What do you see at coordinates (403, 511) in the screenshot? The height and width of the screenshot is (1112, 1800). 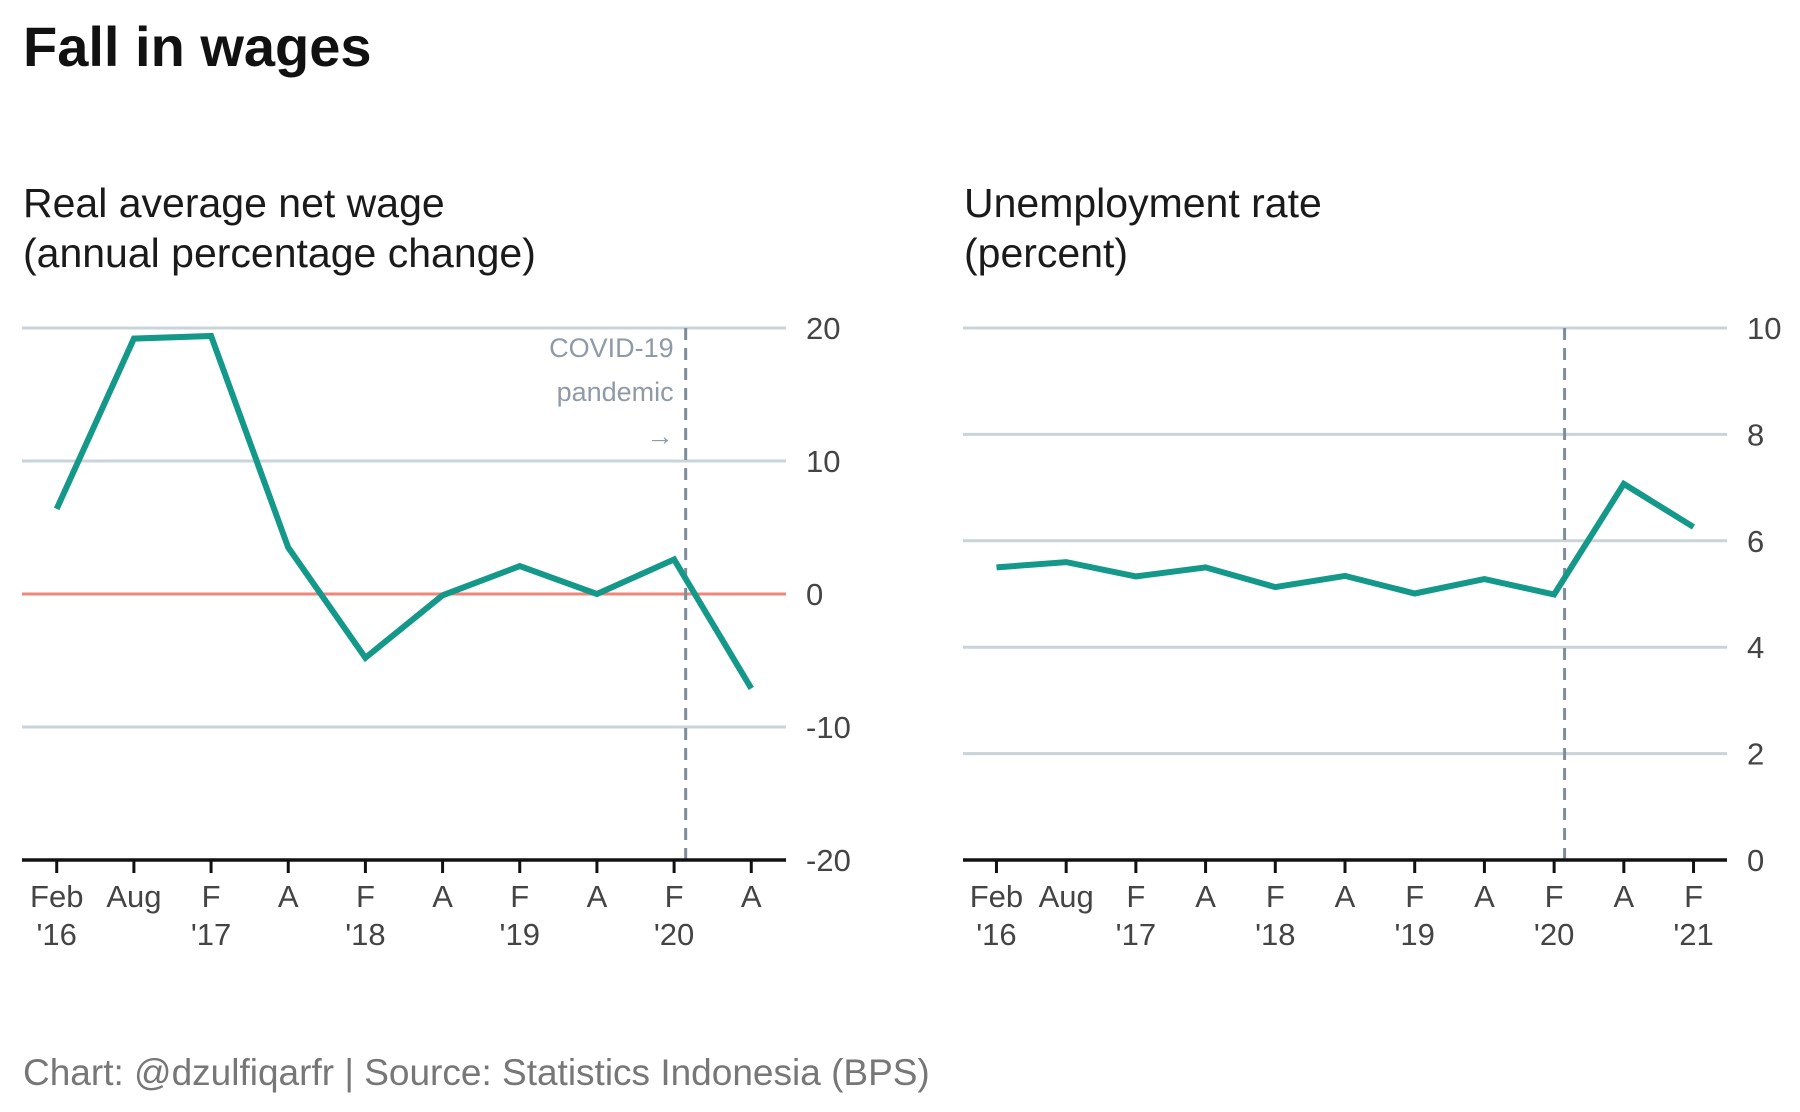 I see `left-series-line` at bounding box center [403, 511].